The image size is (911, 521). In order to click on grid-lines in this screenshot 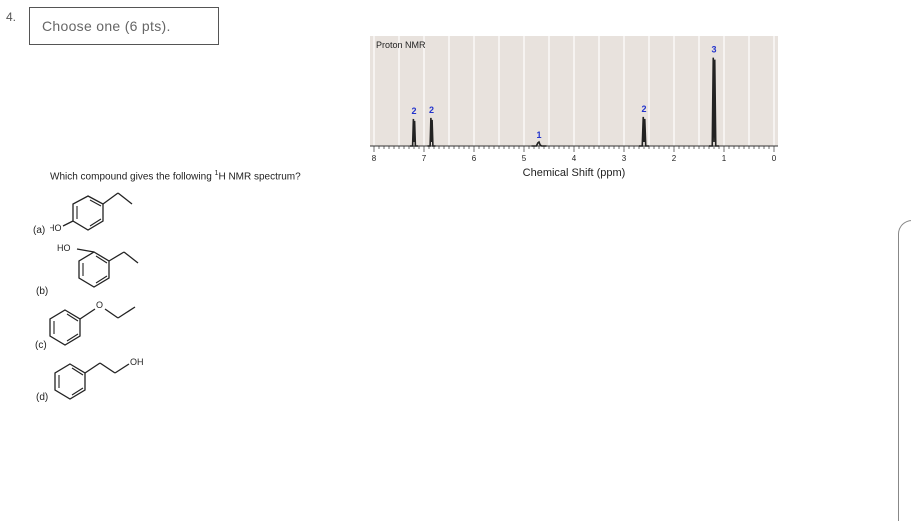, I will do `click(574, 91)`.